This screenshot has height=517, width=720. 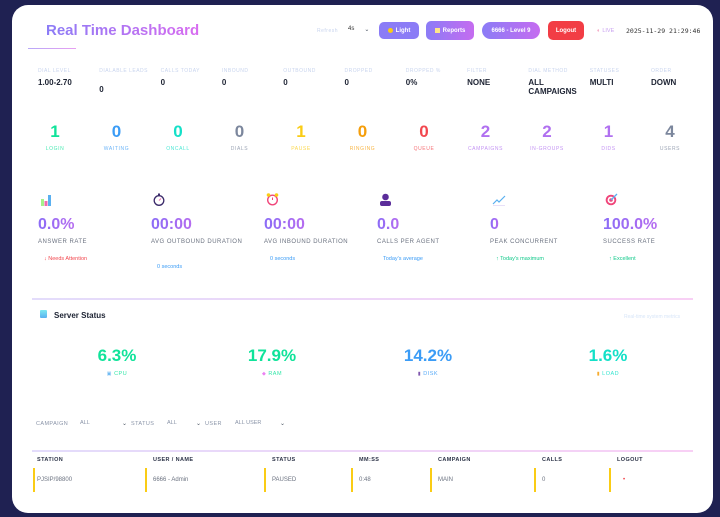 What do you see at coordinates (423, 71) in the screenshot?
I see `summary-label: DROPPED %` at bounding box center [423, 71].